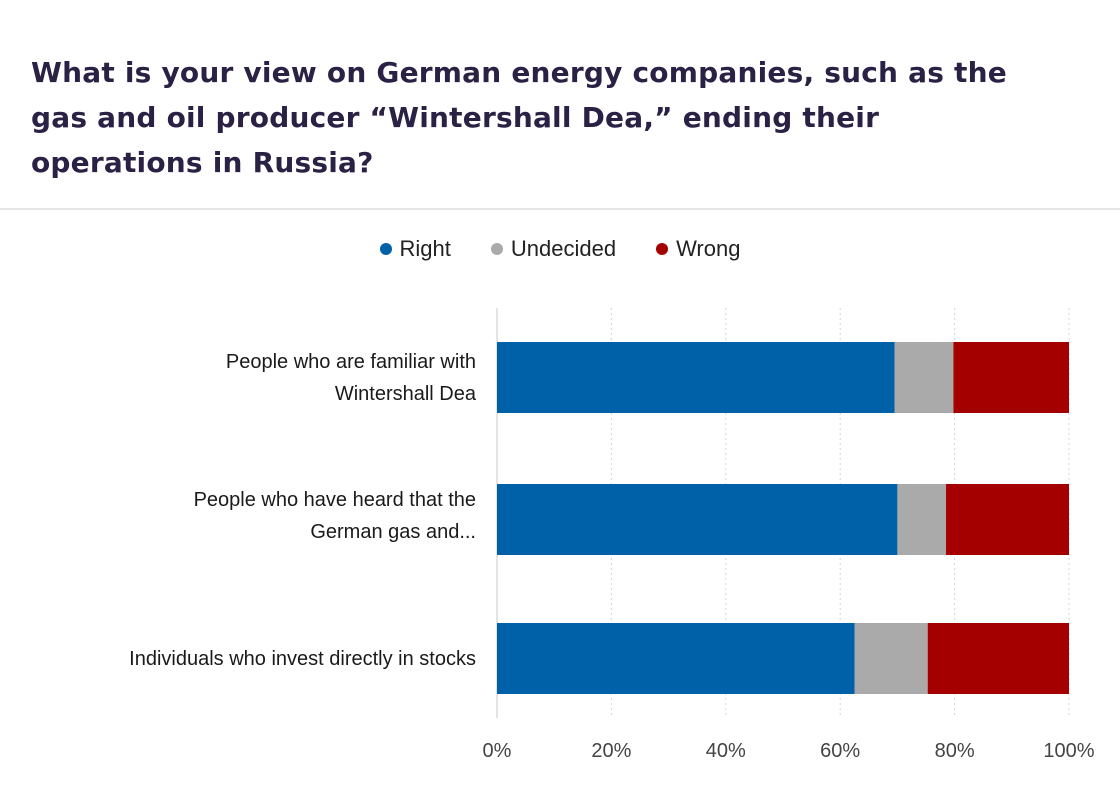 This screenshot has height=800, width=1120. Describe the element at coordinates (563, 248) in the screenshot. I see `legend-label-undecided: Undecided` at that location.